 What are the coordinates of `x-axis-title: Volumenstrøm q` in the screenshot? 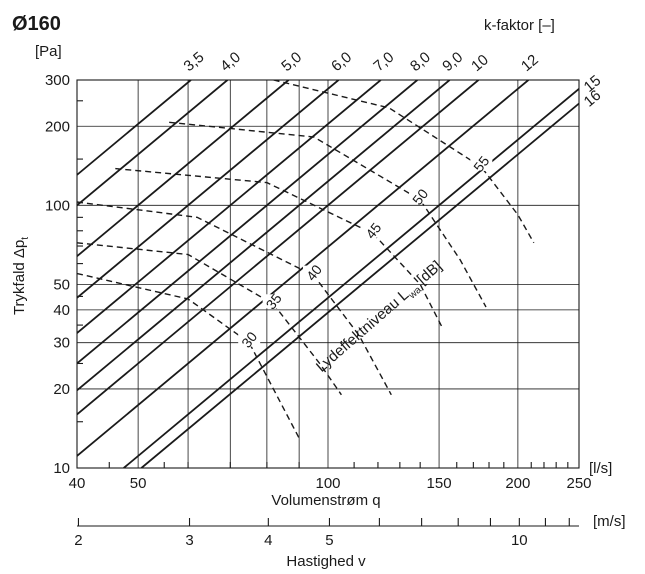 It's located at (325, 500).